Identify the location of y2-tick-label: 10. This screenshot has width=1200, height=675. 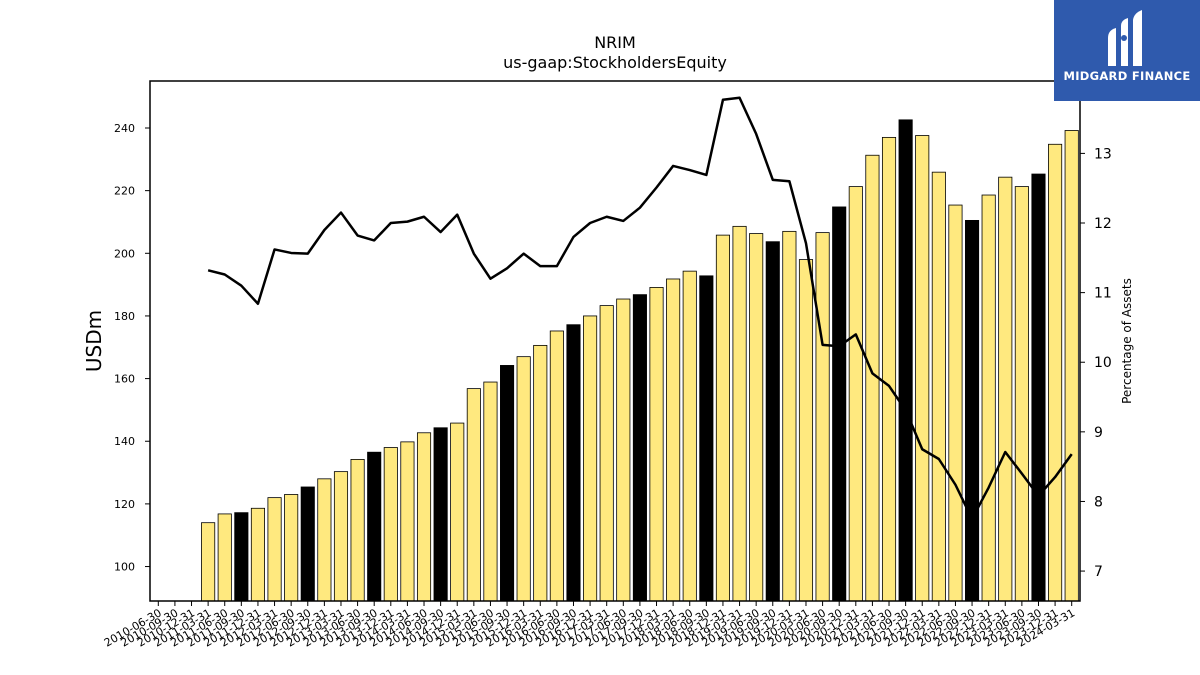
(1103, 363).